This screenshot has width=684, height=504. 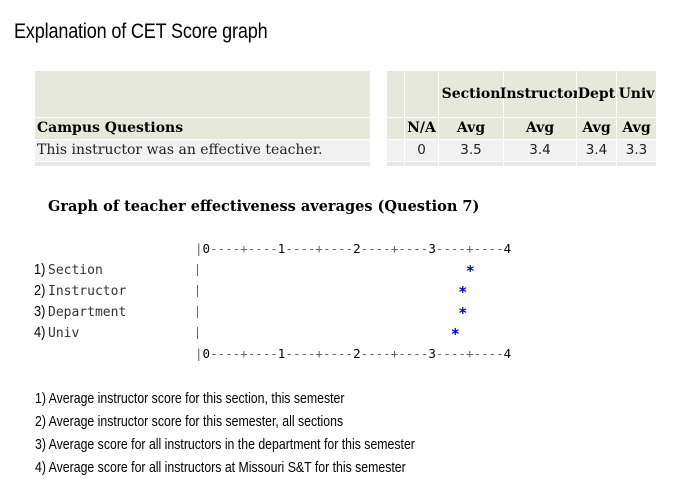 What do you see at coordinates (596, 94) in the screenshot?
I see `header-dept: Dept` at bounding box center [596, 94].